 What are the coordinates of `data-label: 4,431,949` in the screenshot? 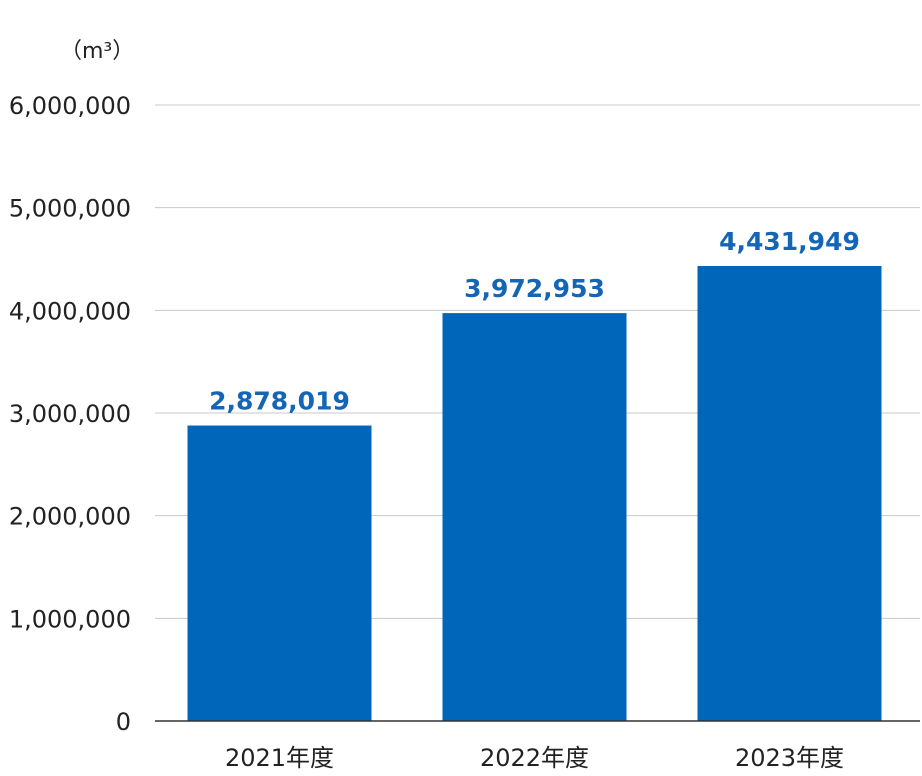 It's located at (789, 241).